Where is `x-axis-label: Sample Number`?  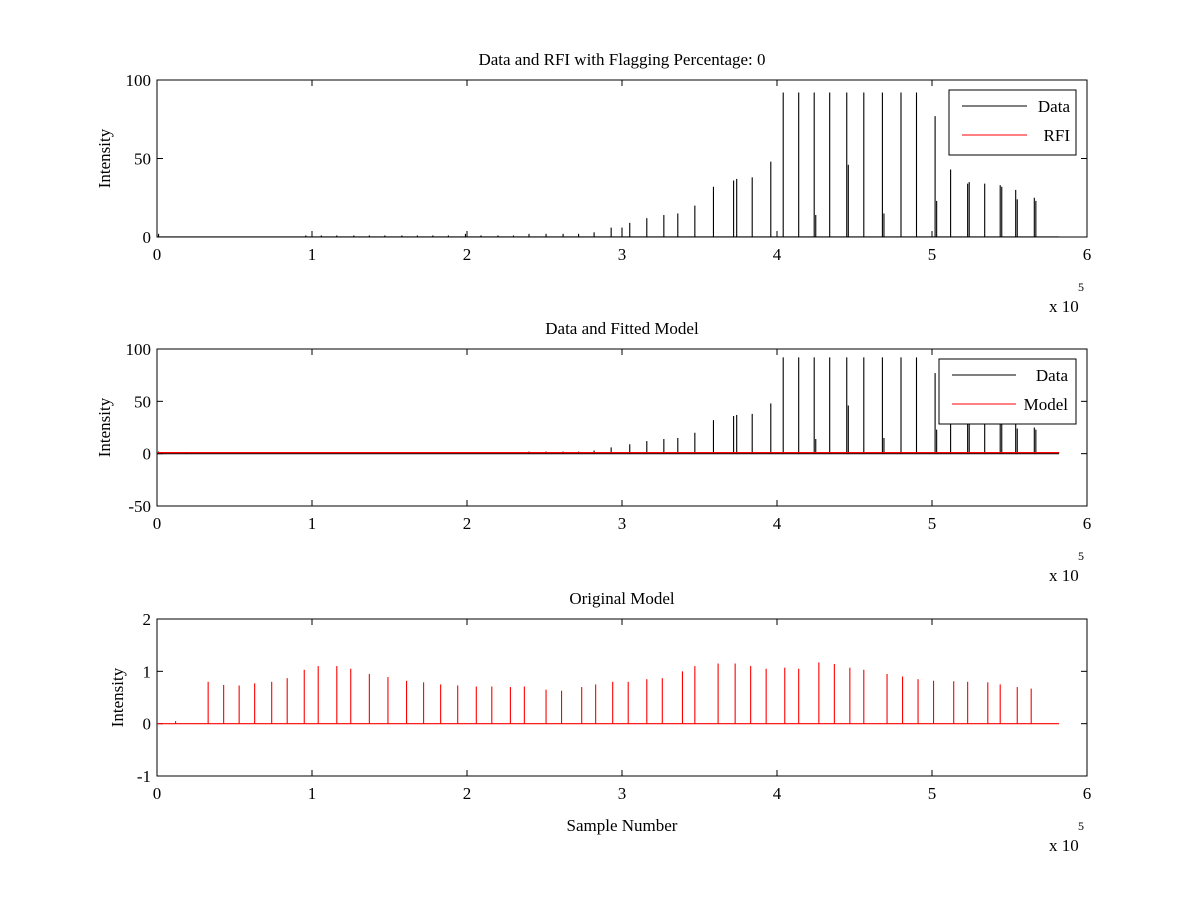
x-axis-label: Sample Number is located at coordinates (622, 825).